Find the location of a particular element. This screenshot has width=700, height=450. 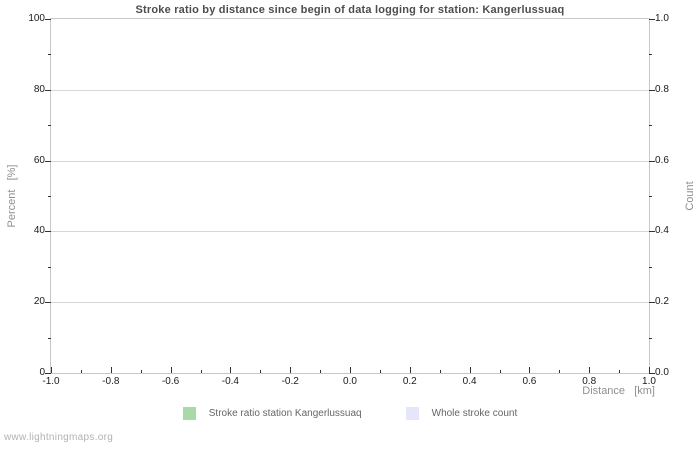

y-right-tick-label: 0.4 is located at coordinates (662, 231).